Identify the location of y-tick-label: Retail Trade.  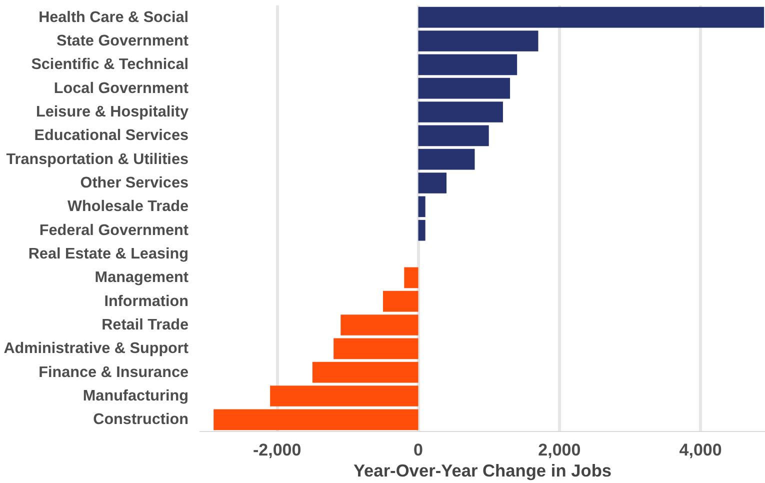
(145, 325).